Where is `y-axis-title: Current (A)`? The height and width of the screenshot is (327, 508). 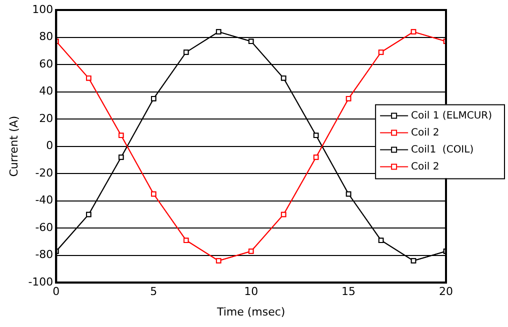 y-axis-title: Current (A) is located at coordinates (13, 146).